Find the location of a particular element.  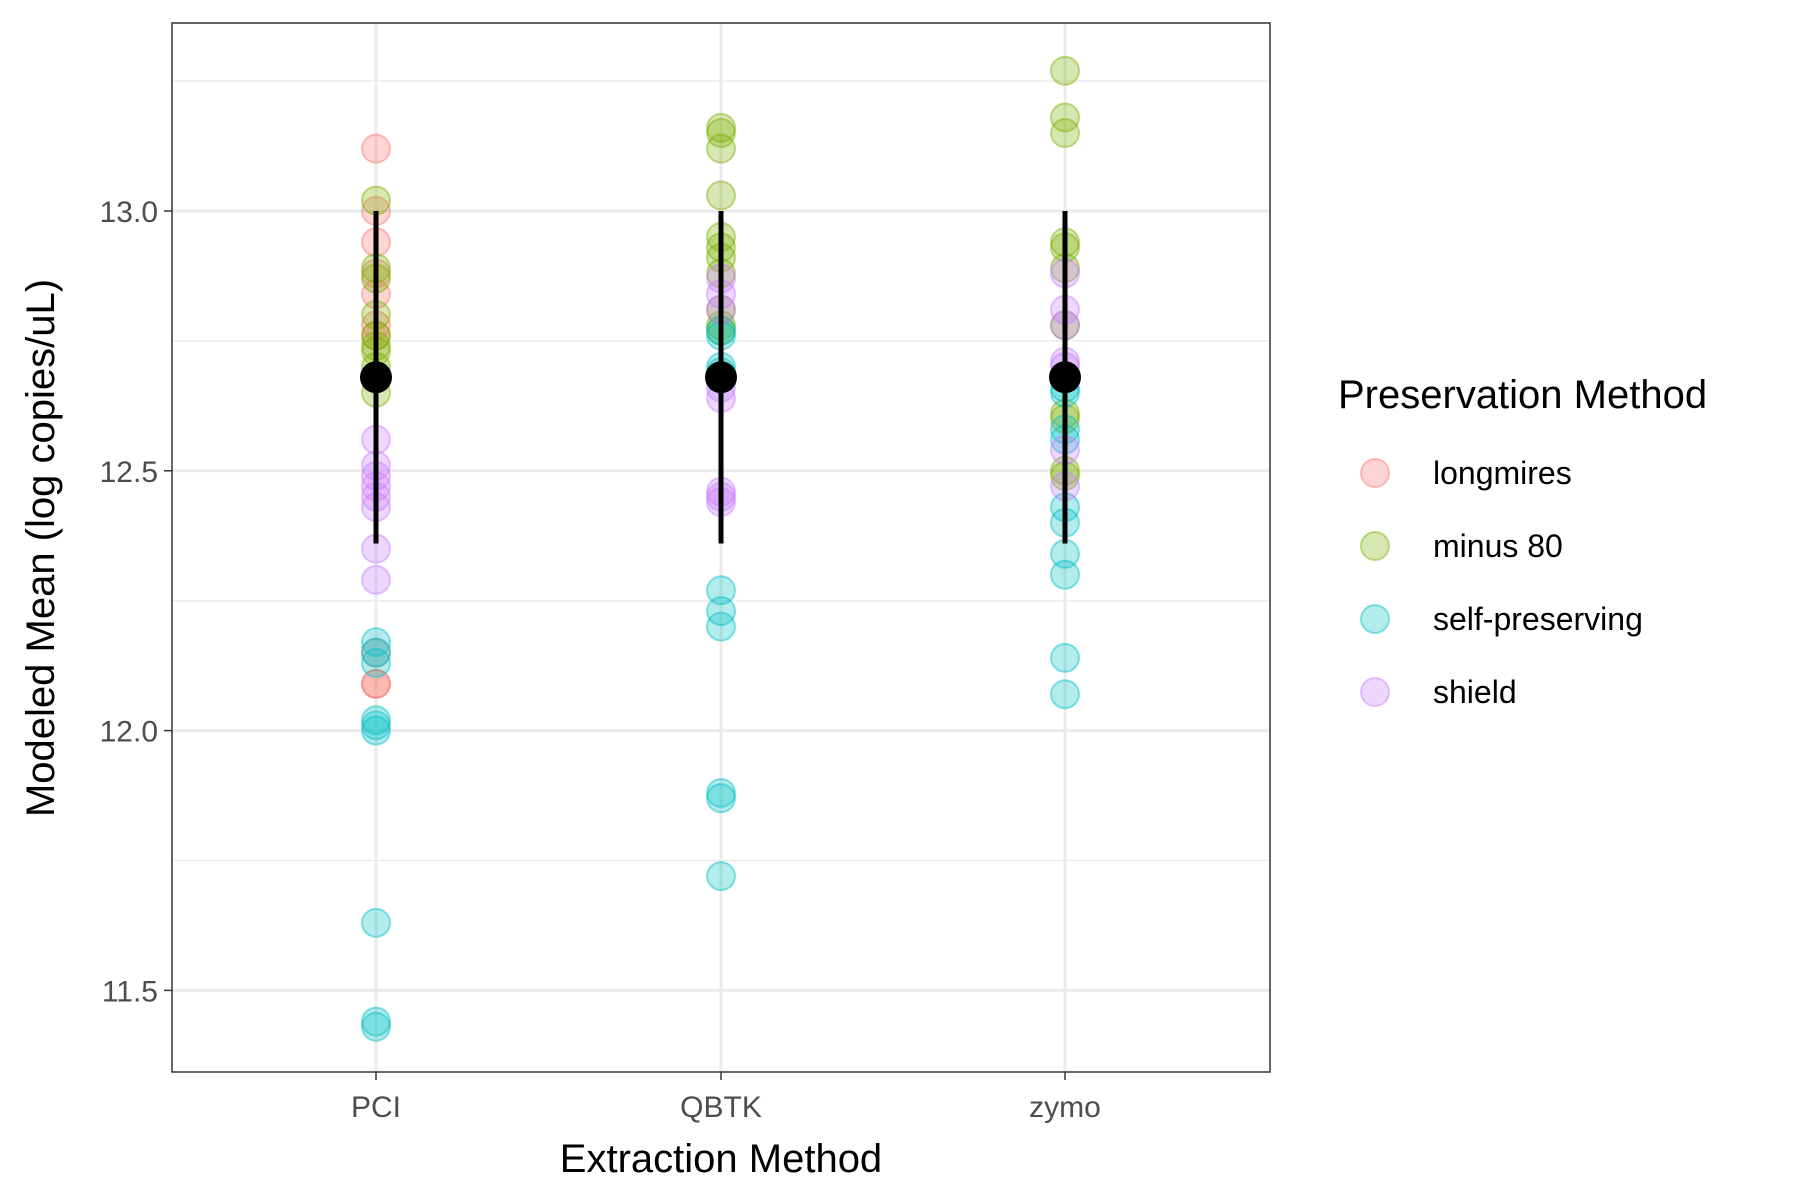

y-tick-label: 13.0 is located at coordinates (129, 212).